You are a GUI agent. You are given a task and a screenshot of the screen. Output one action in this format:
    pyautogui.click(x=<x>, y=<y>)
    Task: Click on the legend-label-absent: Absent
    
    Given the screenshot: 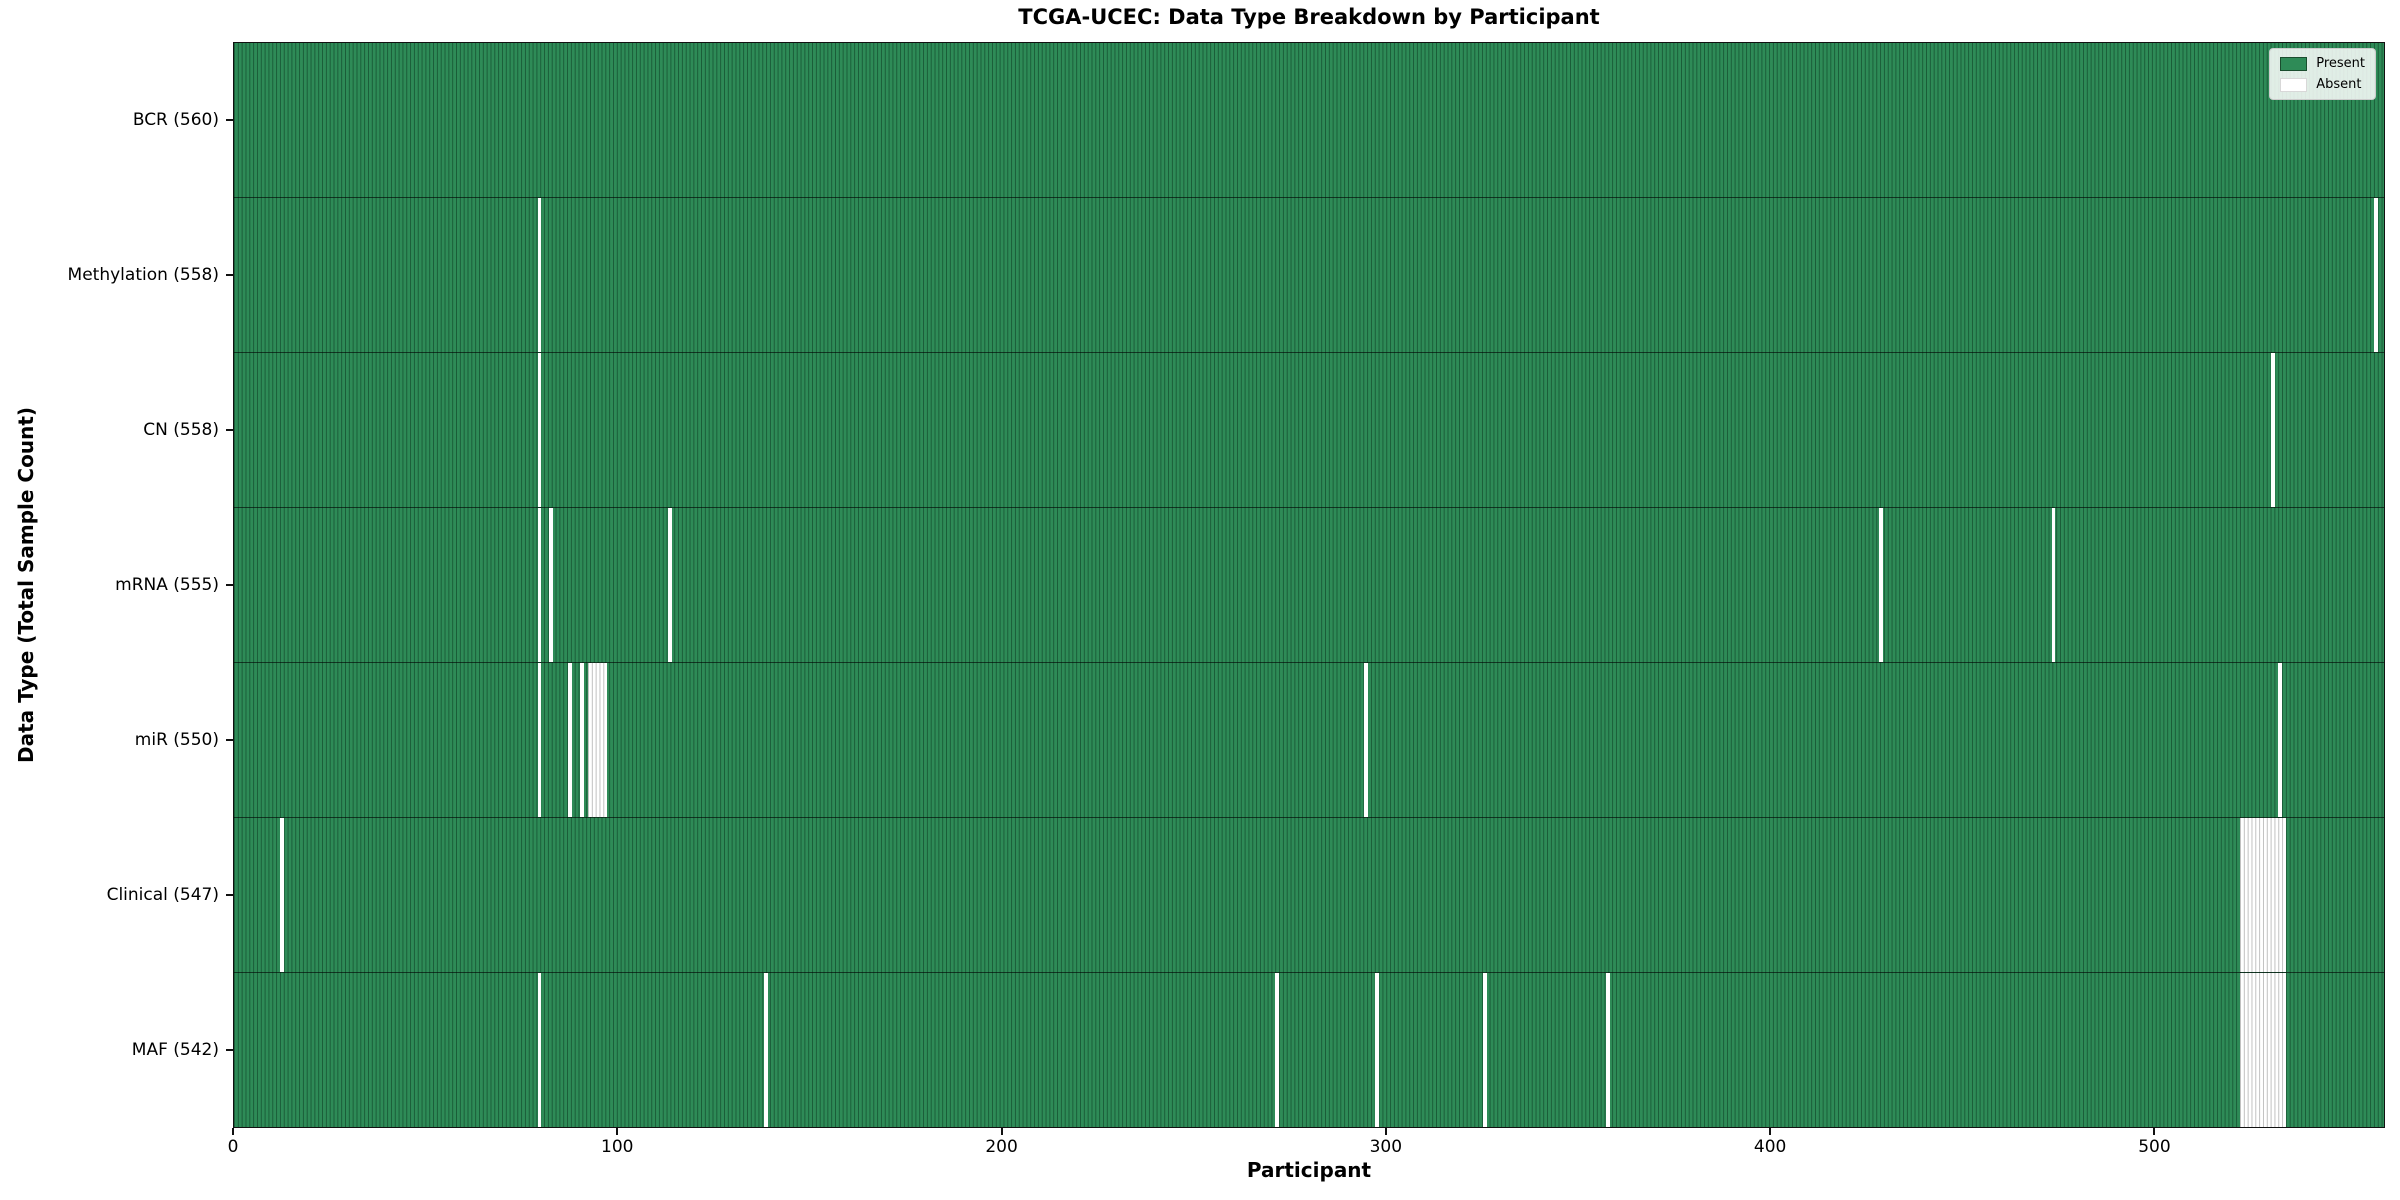 What is the action you would take?
    pyautogui.click(x=2339, y=84)
    